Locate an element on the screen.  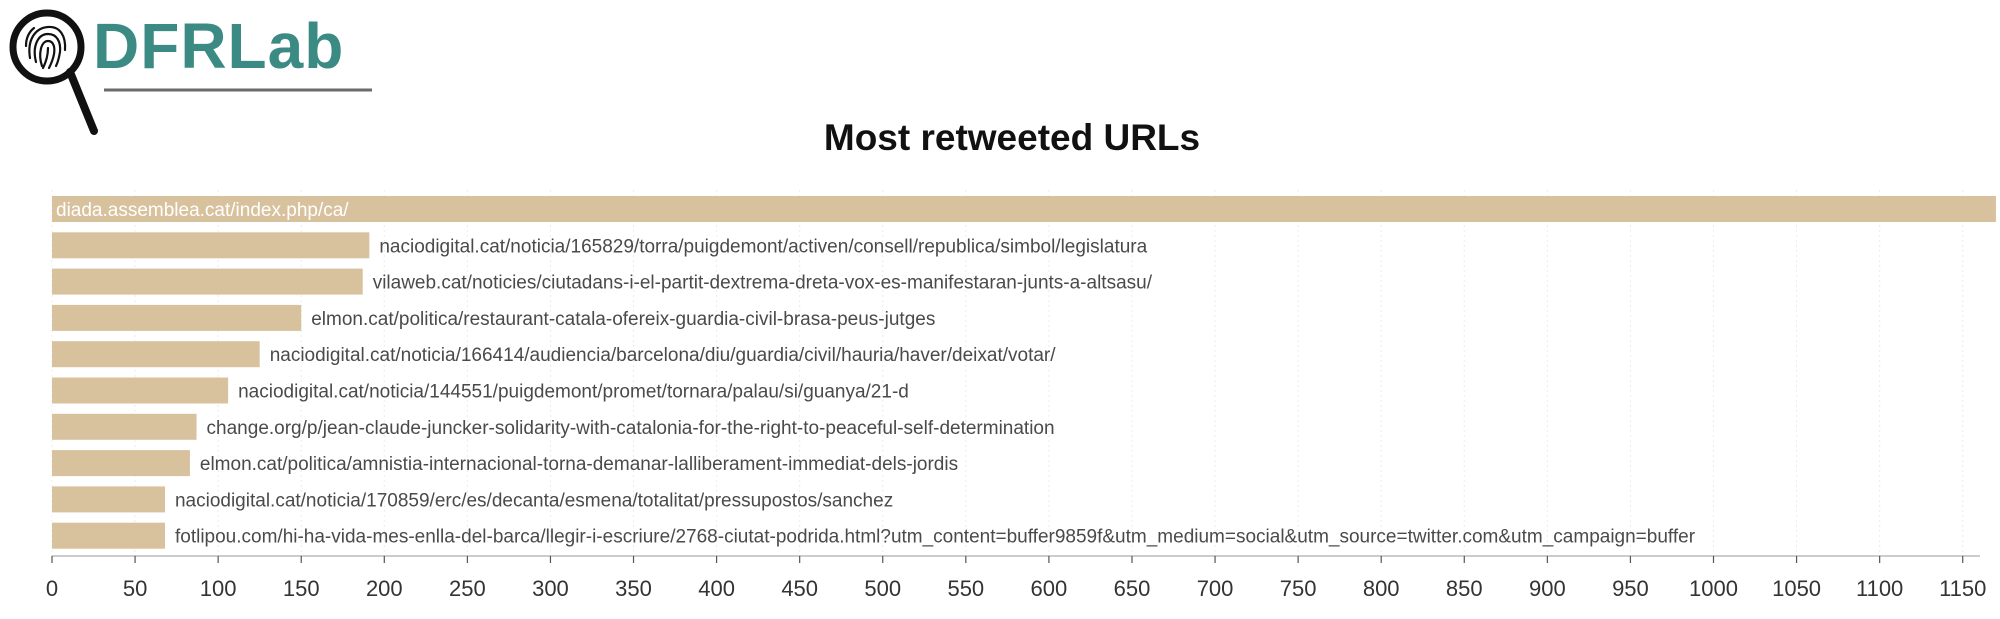
logo-wordmark: DFRLab is located at coordinates (218, 46).